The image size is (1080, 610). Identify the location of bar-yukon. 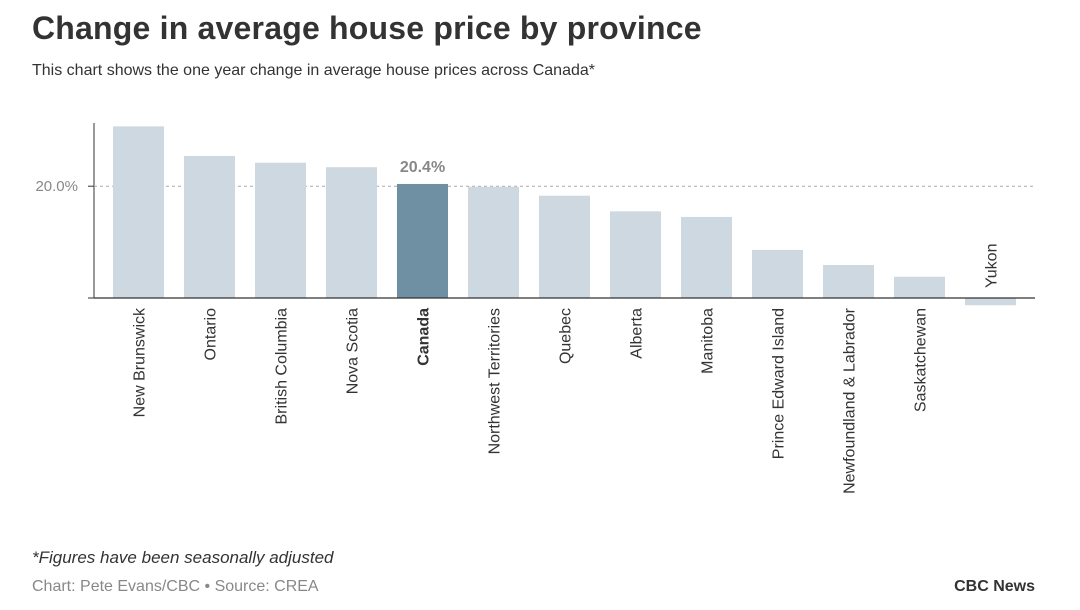
(990, 302).